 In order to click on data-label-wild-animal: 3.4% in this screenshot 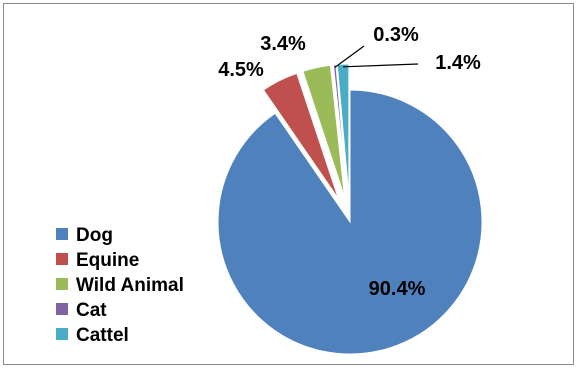, I will do `click(283, 44)`.